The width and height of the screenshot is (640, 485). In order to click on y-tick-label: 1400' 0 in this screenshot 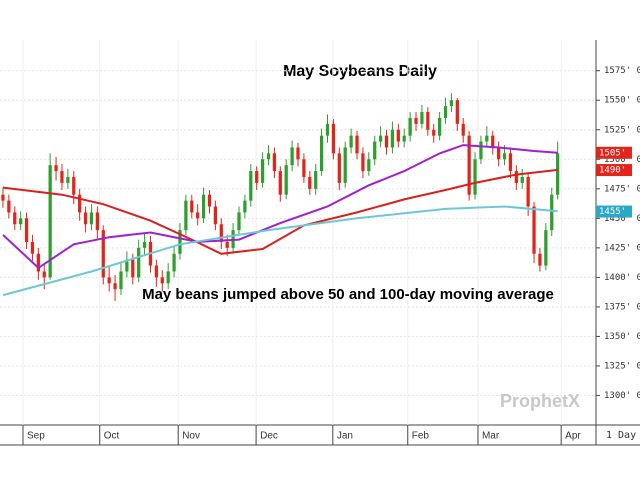, I will do `click(622, 278)`.